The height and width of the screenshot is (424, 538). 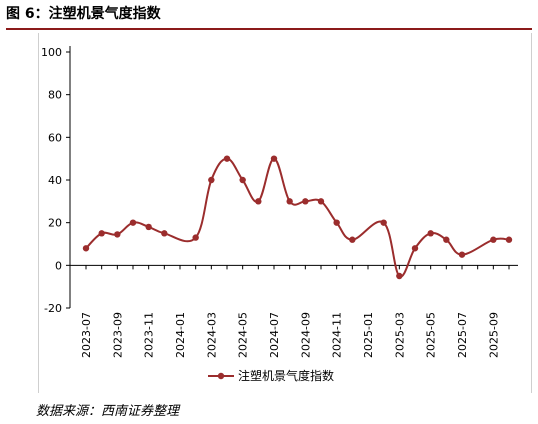 What do you see at coordinates (462, 335) in the screenshot?
I see `x-tick-label: 2025-07` at bounding box center [462, 335].